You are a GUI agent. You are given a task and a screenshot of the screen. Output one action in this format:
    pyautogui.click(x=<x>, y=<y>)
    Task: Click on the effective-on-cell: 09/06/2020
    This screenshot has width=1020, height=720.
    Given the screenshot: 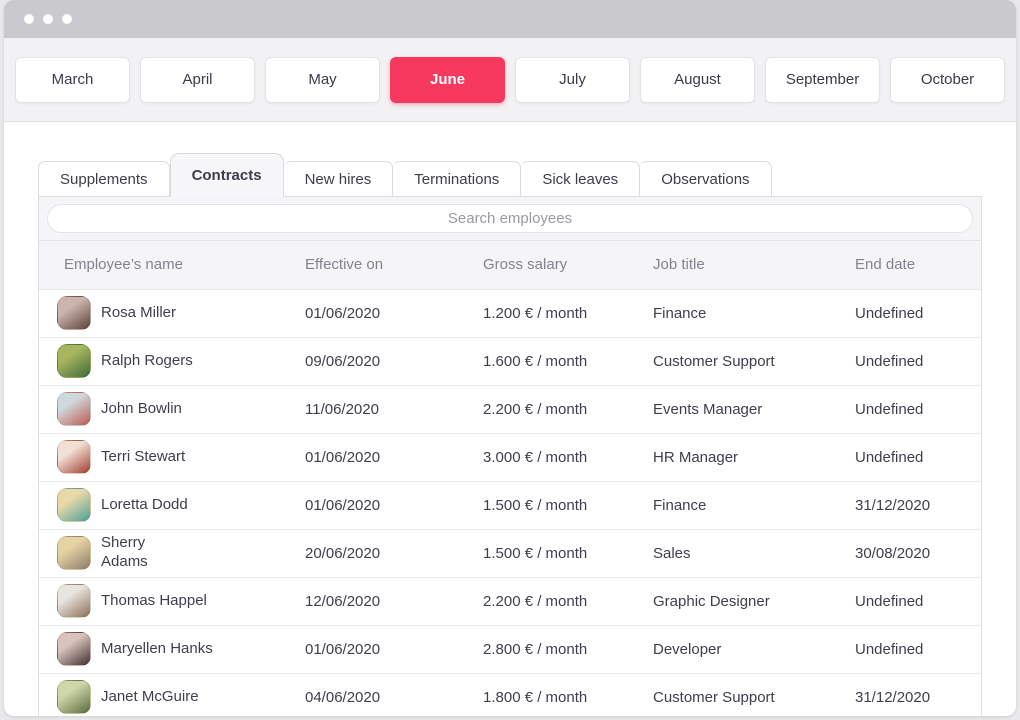 What is the action you would take?
    pyautogui.click(x=384, y=361)
    